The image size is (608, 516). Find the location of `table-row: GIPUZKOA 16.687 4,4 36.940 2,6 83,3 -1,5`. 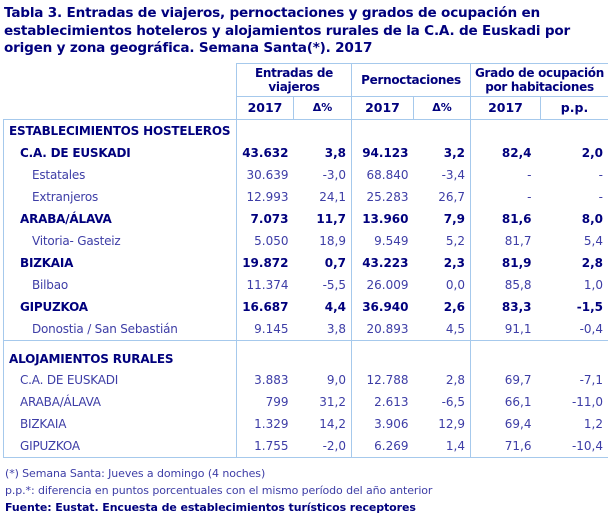

table-row: GIPUZKOA 16.687 4,4 36.940 2,6 83,3 -1,5 is located at coordinates (306, 307).